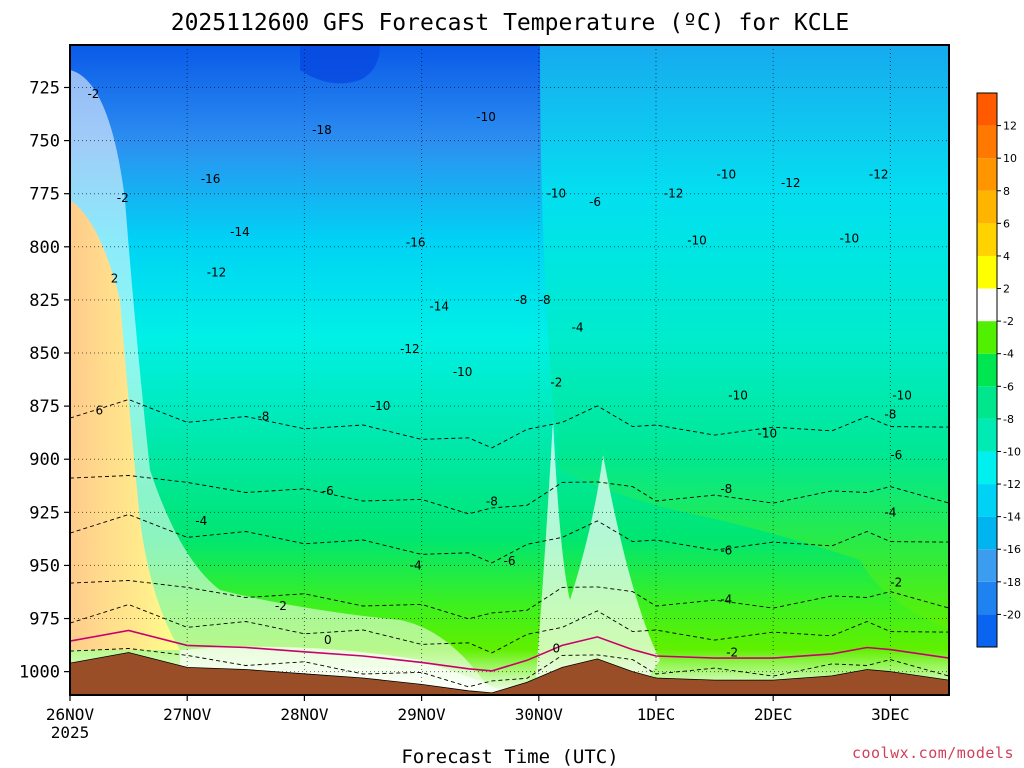  Describe the element at coordinates (44, 620) in the screenshot. I see `y-tick-label: 975` at that location.